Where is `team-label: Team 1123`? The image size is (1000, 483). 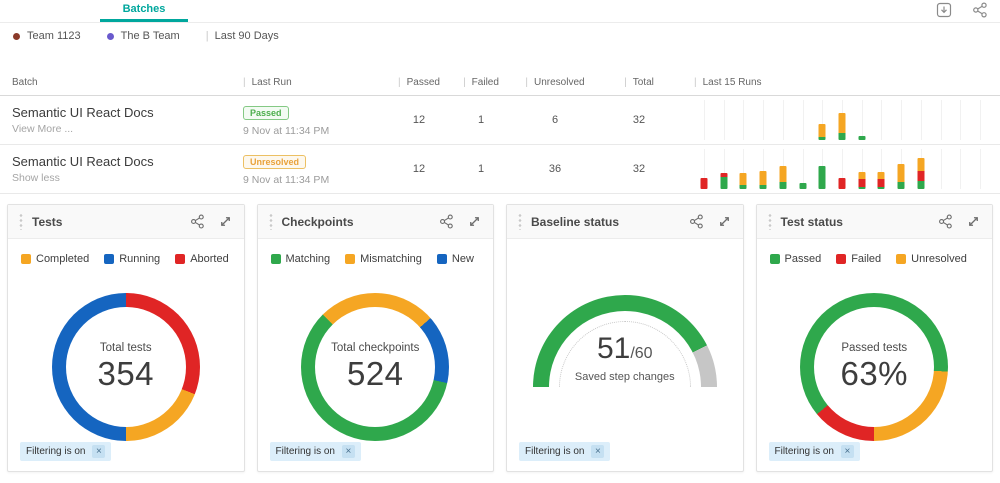 team-label: Team 1123 is located at coordinates (54, 36).